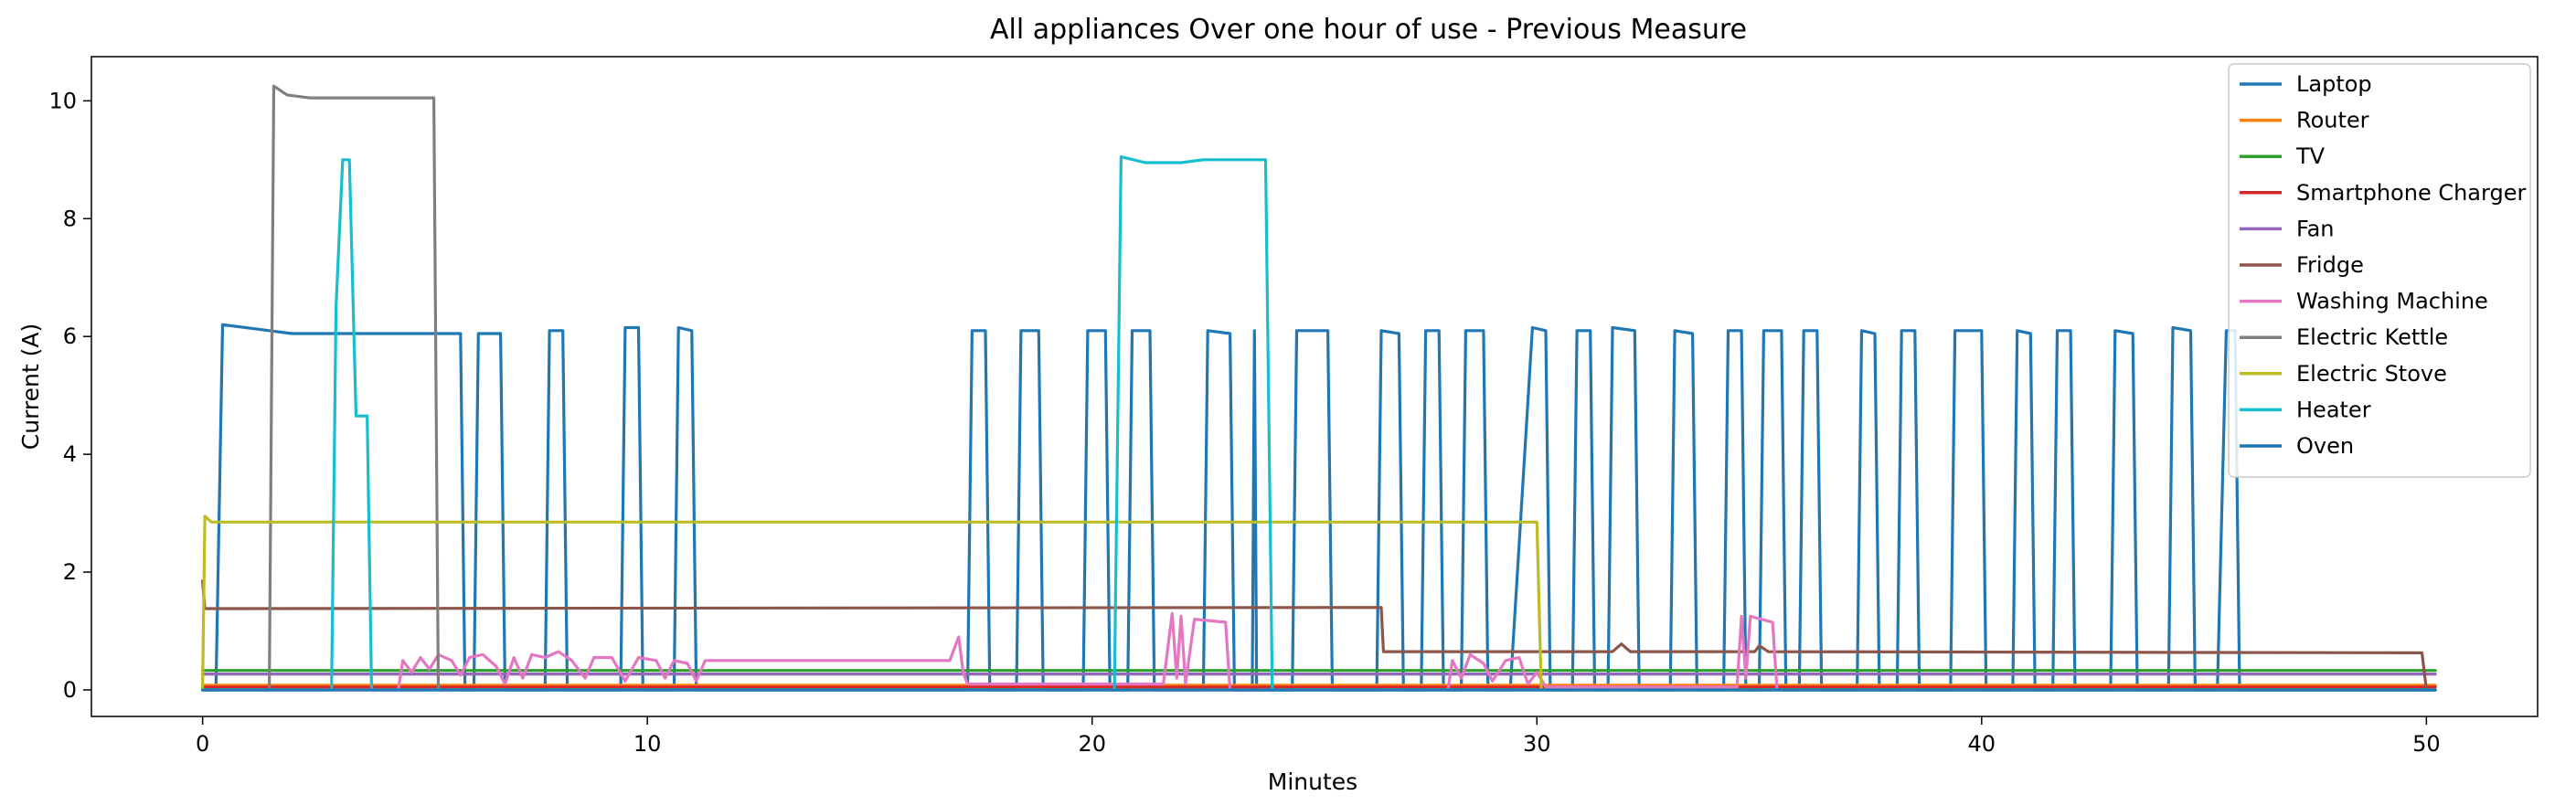  What do you see at coordinates (2372, 337) in the screenshot?
I see `legend-label-electric-kettle: Electric Kettle` at bounding box center [2372, 337].